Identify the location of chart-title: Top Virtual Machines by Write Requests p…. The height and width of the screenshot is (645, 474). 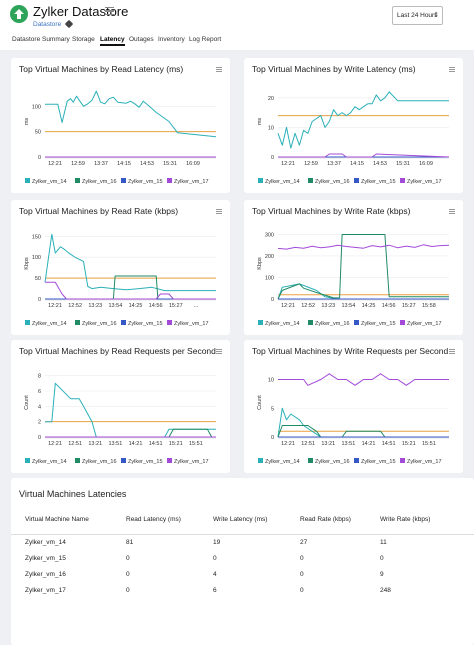
(350, 351).